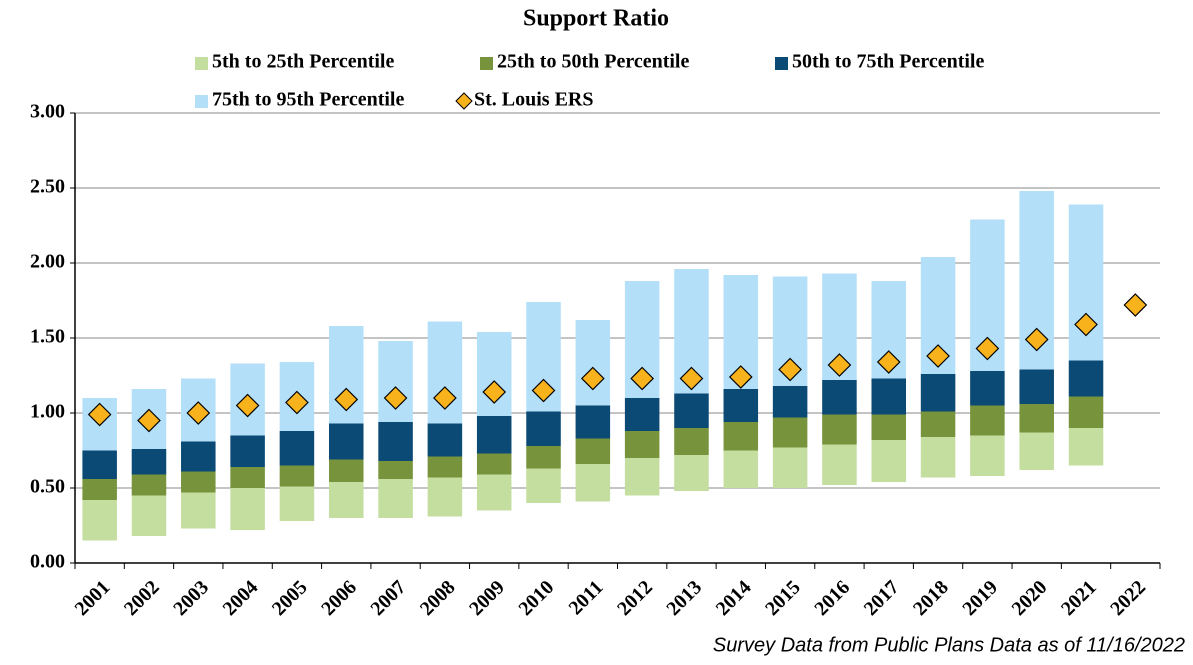 Image resolution: width=1193 pixels, height=665 pixels. I want to click on legend-label: 75th to 95th Percentile, so click(308, 100).